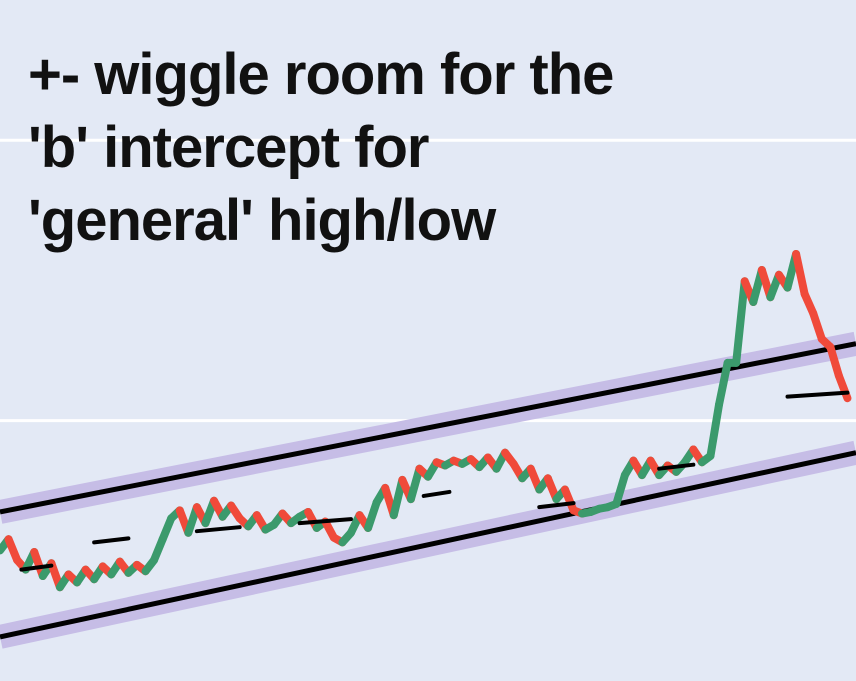  What do you see at coordinates (229, 147) in the screenshot?
I see `annotation-line-2: 'b' intercept for` at bounding box center [229, 147].